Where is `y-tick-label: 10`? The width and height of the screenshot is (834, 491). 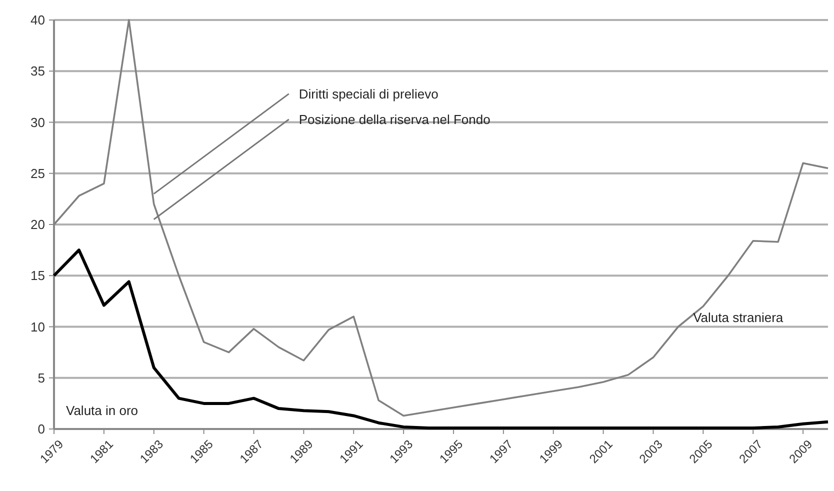
y-tick-label: 10 is located at coordinates (37, 326).